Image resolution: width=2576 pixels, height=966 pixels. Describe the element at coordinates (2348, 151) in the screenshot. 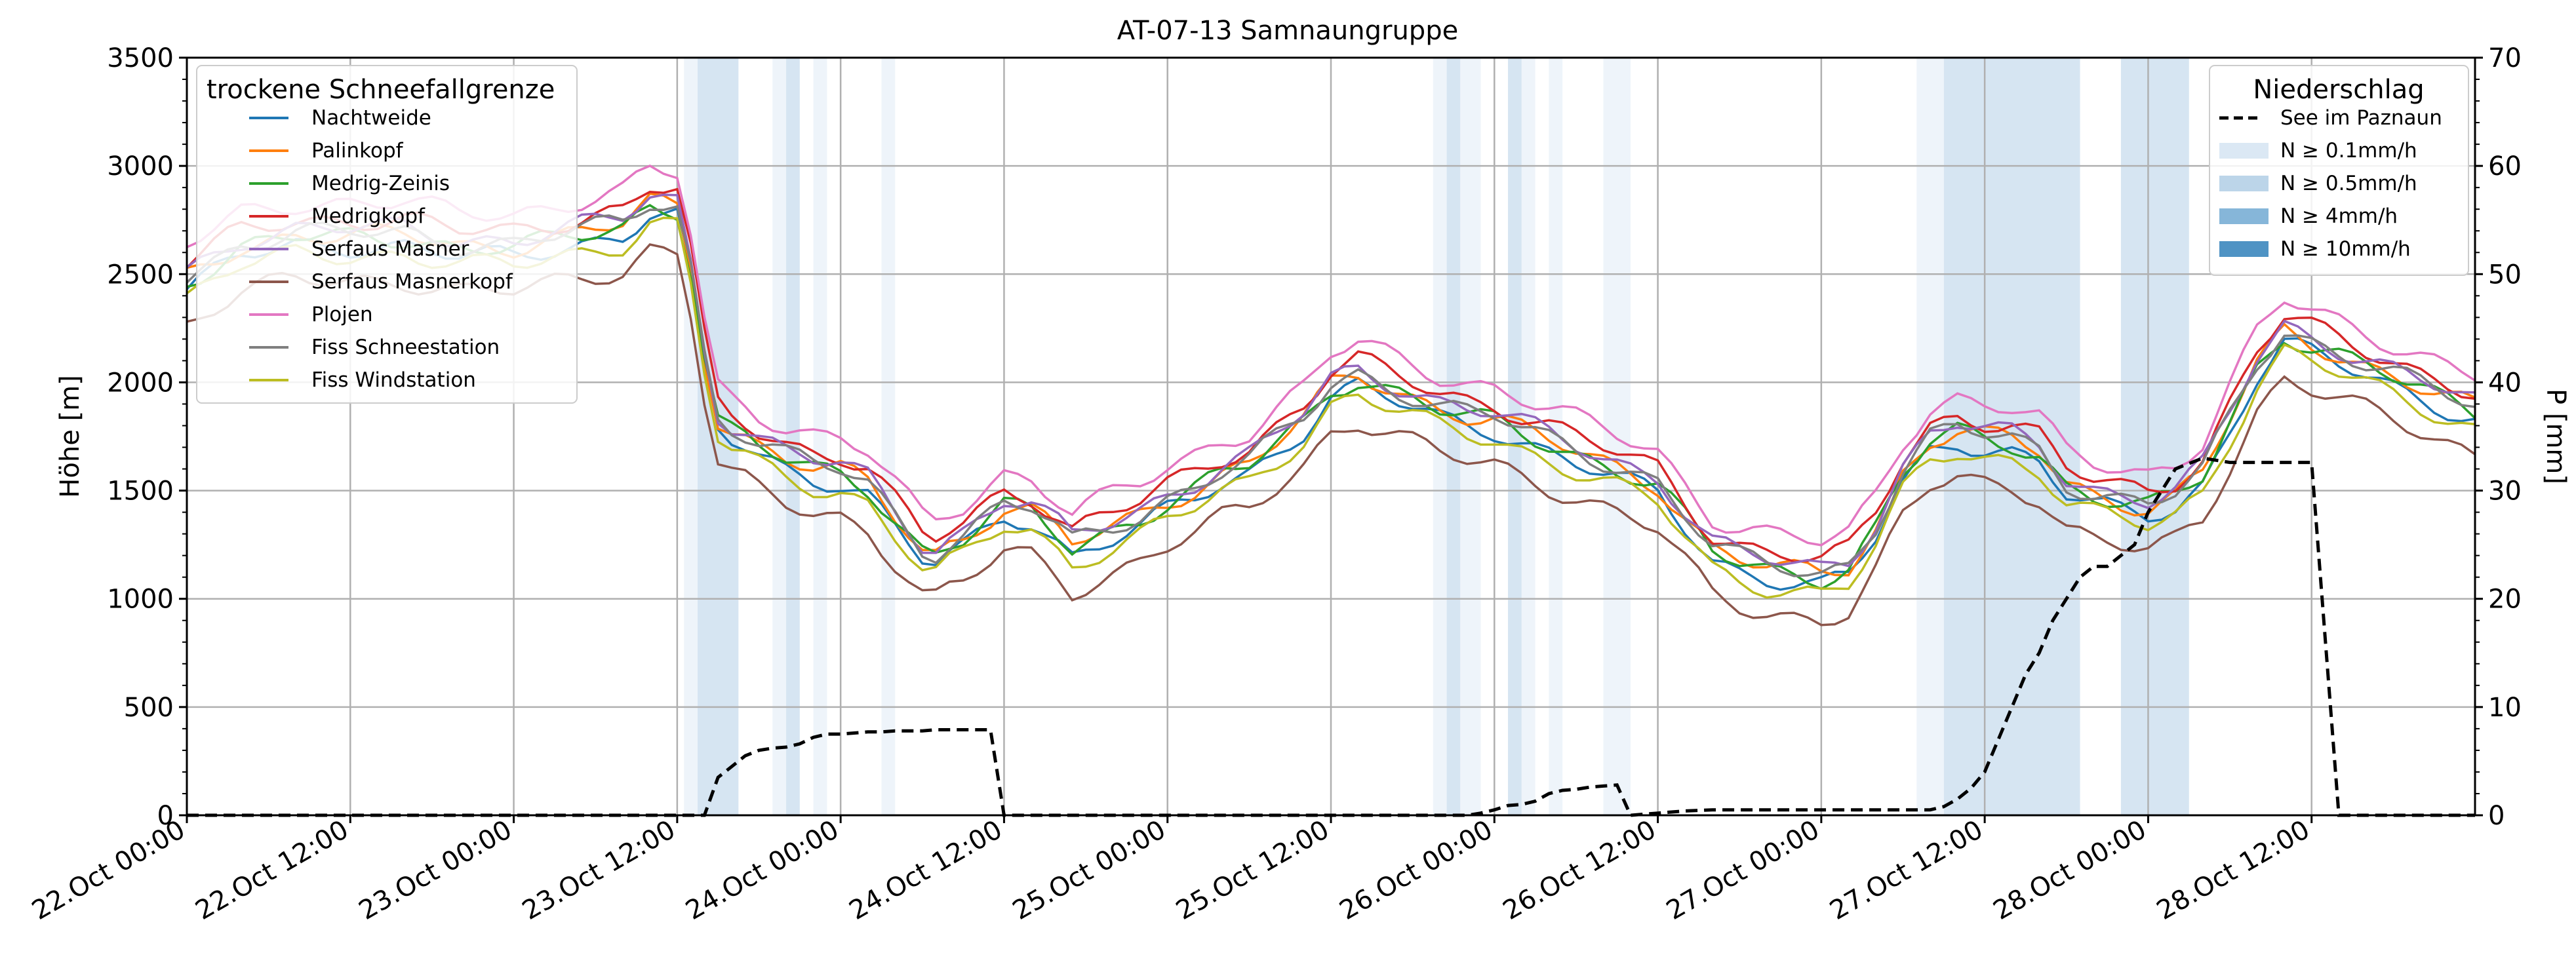

I see `legend-right-label: N ≥ 0.1mm/h` at that location.